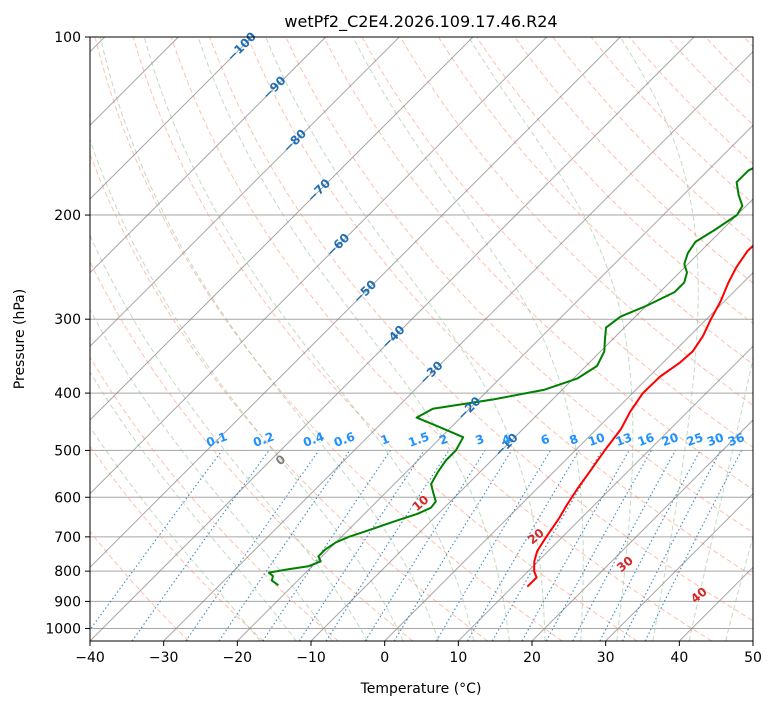 Image resolution: width=775 pixels, height=708 pixels. Describe the element at coordinates (418, 653) in the screenshot. I see `x-axis-ticks: −40 −30 −20 −10 0 10 20 30 40 50` at that location.